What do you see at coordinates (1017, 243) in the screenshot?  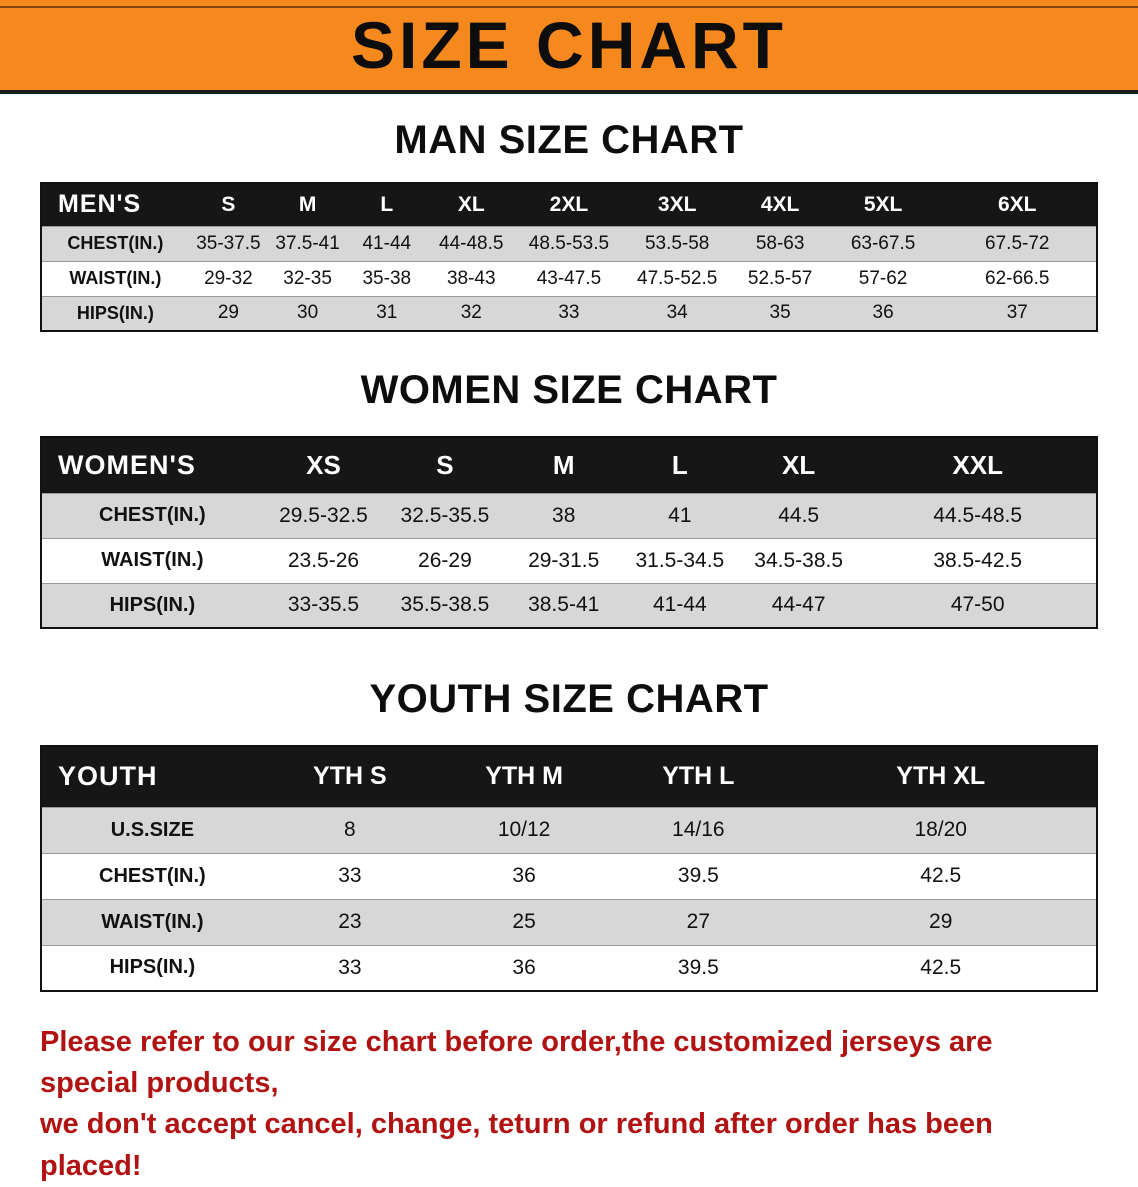 I see `measurement-cell: 67.5-72` at bounding box center [1017, 243].